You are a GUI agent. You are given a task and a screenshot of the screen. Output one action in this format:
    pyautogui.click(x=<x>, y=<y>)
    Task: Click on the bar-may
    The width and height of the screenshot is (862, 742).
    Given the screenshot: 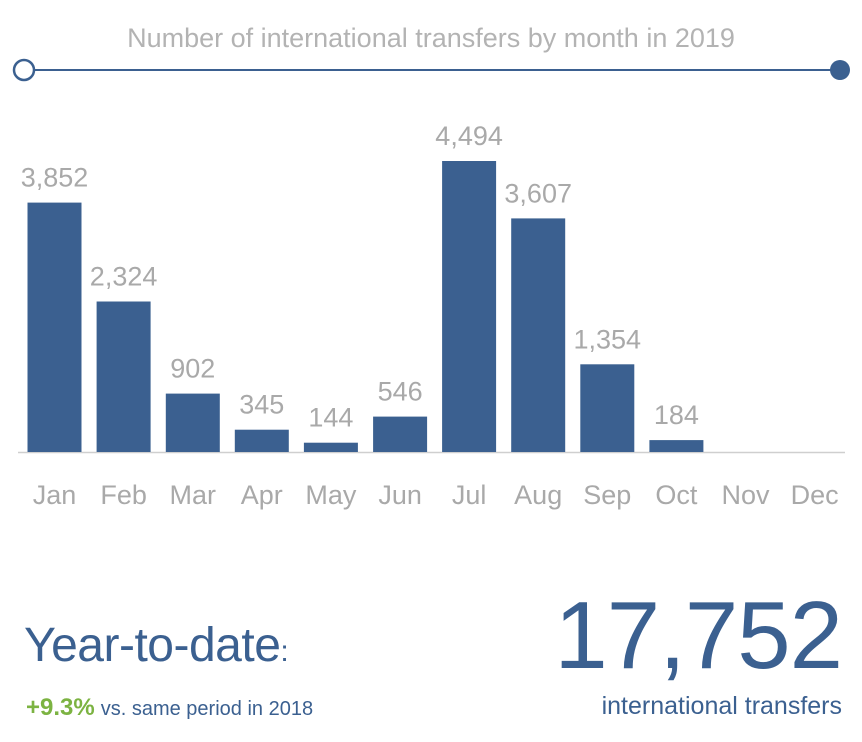 What is the action you would take?
    pyautogui.click(x=330, y=447)
    